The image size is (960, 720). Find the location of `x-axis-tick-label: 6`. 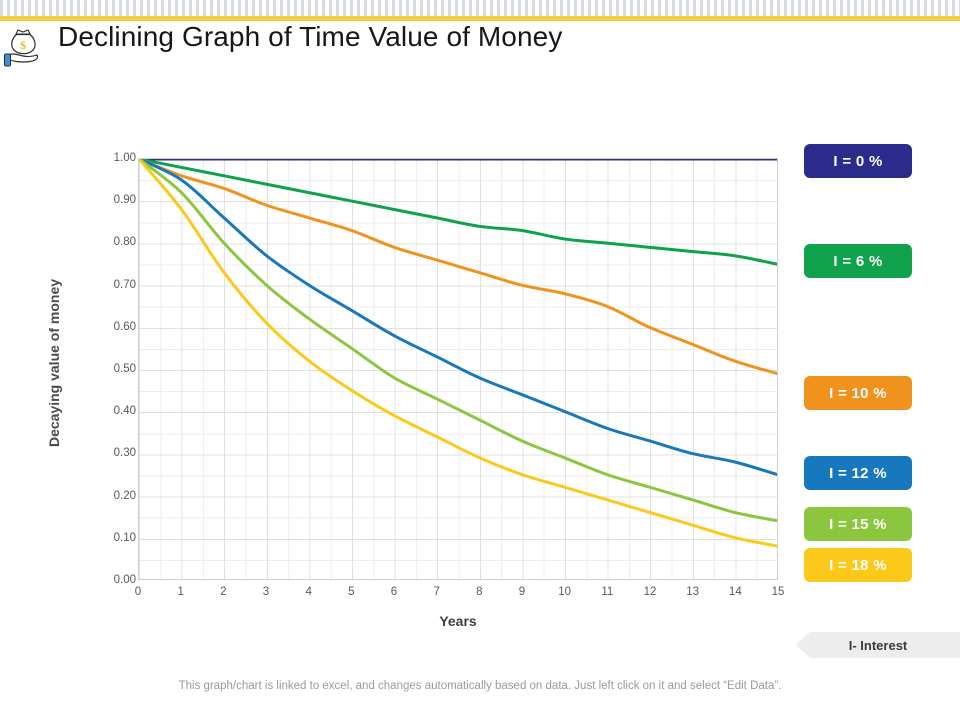

x-axis-tick-label: 6 is located at coordinates (394, 592).